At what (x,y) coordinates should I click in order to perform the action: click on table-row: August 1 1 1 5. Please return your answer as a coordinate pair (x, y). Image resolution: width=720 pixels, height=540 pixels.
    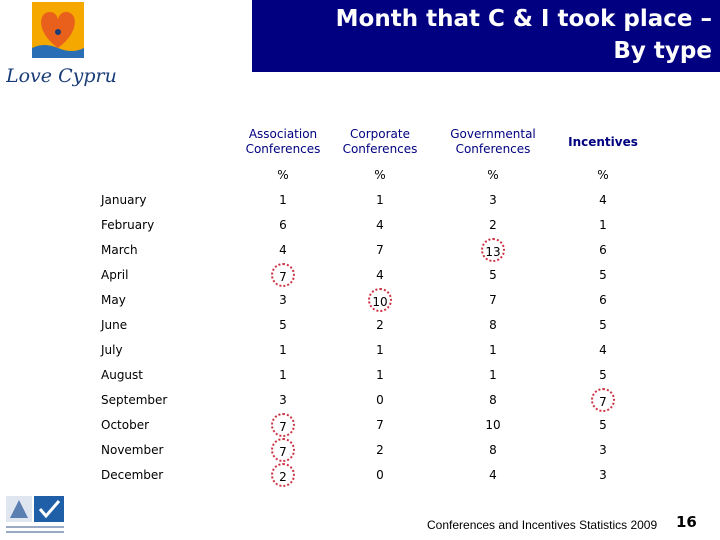
    Looking at the image, I should click on (375, 374).